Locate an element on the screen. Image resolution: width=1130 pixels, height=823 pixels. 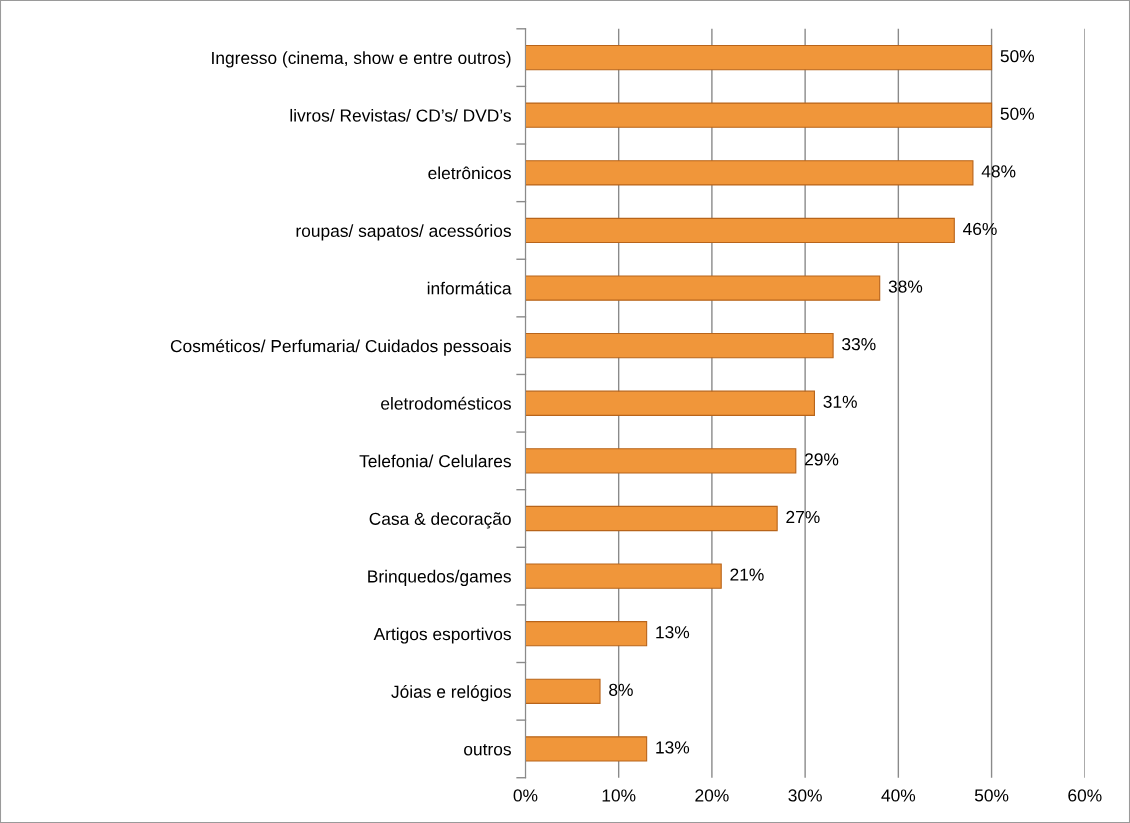
y-tick-label: outros is located at coordinates (487, 750).